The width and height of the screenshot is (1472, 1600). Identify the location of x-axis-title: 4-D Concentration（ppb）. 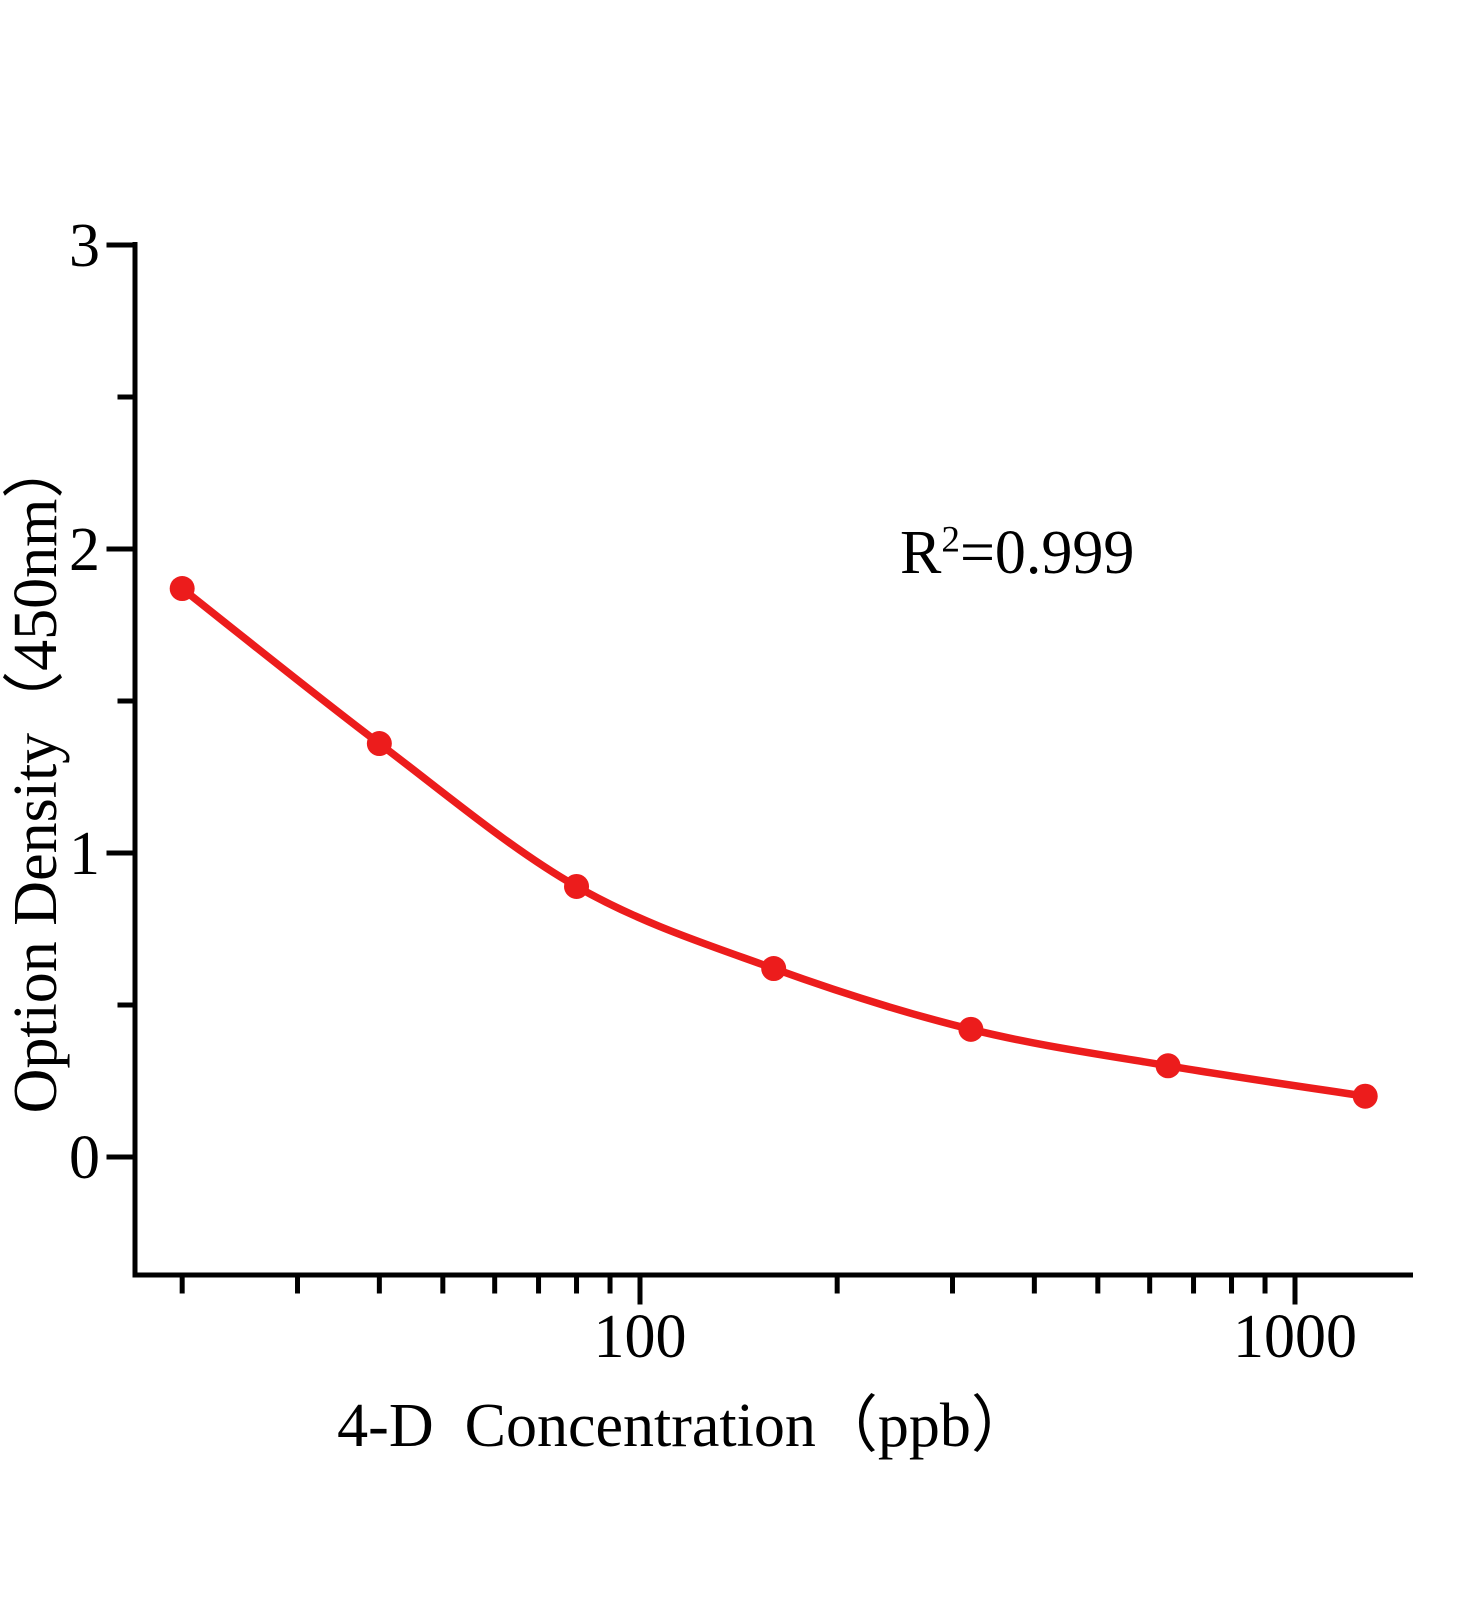
(685, 1426).